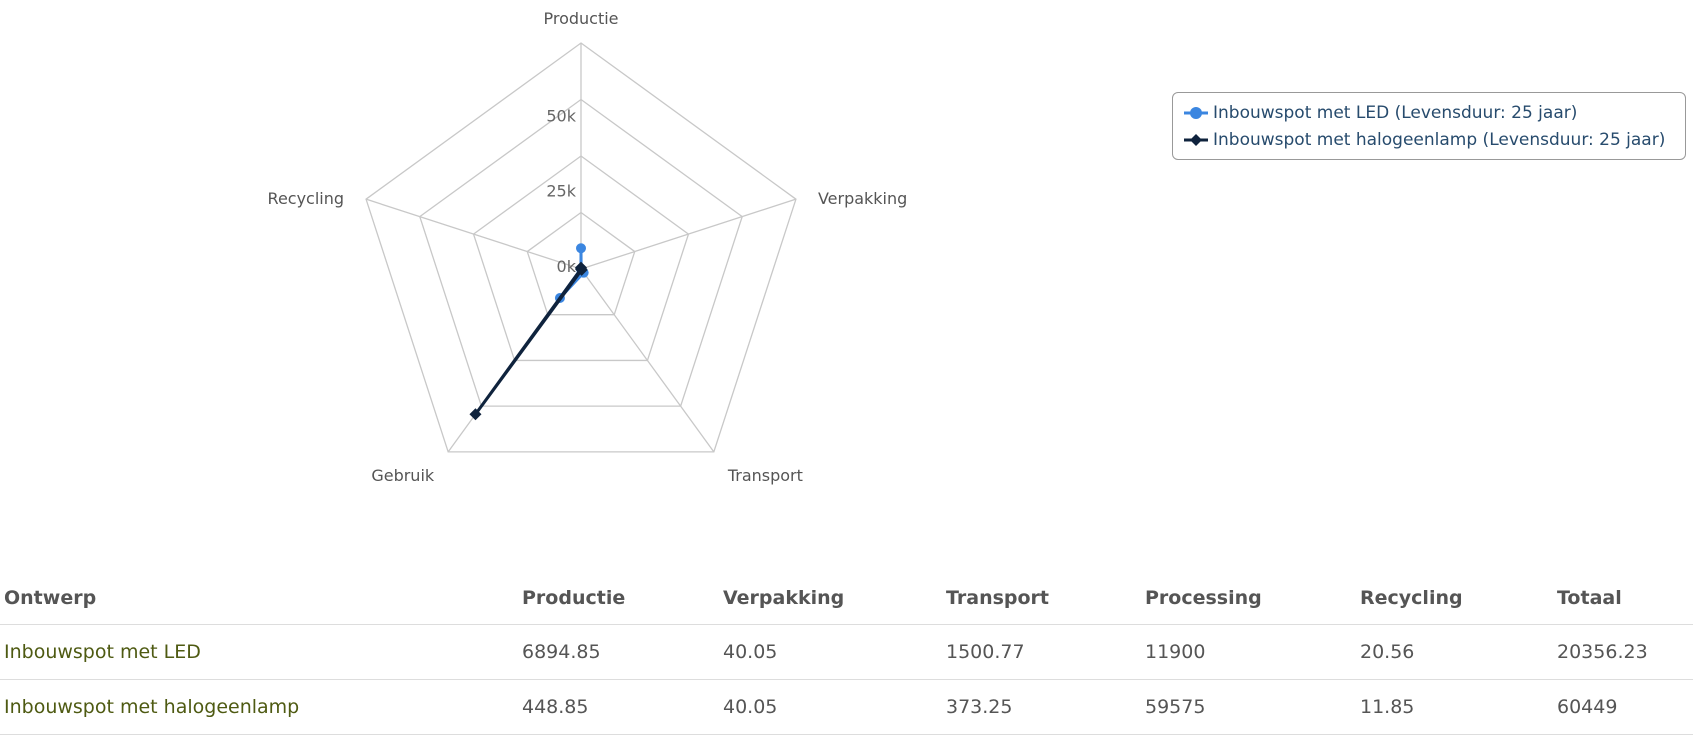 This screenshot has width=1693, height=735. What do you see at coordinates (1041, 707) in the screenshot?
I see `cell-transport: 373.25` at bounding box center [1041, 707].